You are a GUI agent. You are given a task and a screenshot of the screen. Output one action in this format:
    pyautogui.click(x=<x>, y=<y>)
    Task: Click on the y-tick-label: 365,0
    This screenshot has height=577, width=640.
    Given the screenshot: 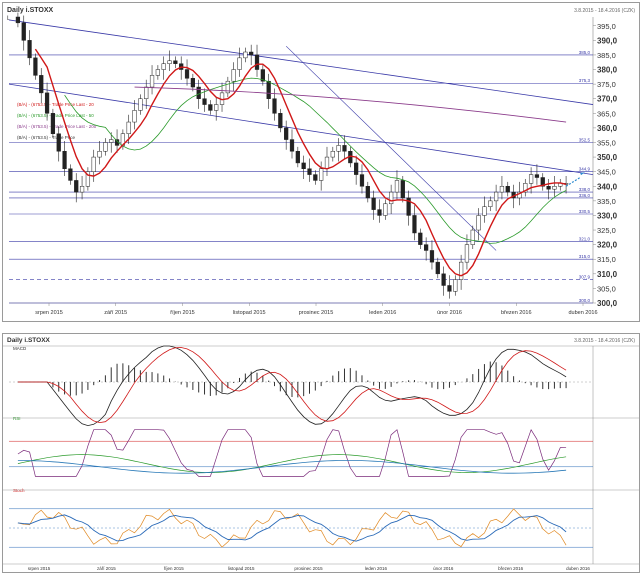 What is the action you would take?
    pyautogui.click(x=606, y=113)
    